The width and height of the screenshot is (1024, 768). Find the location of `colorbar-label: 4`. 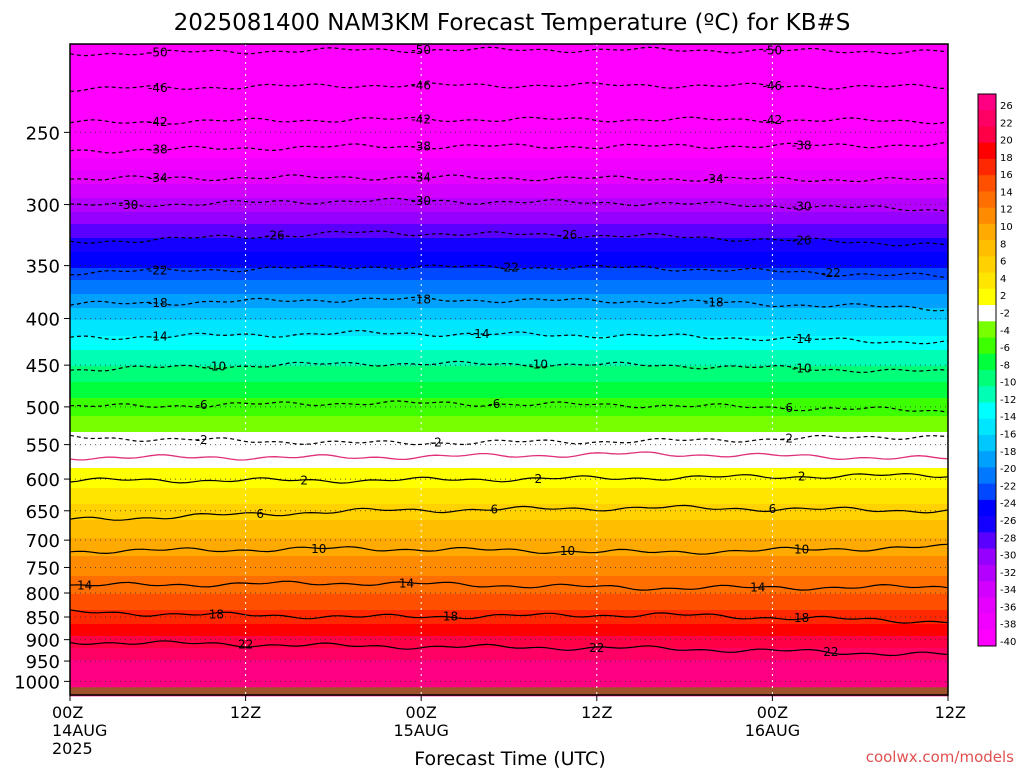

colorbar-label: 4 is located at coordinates (1003, 279).